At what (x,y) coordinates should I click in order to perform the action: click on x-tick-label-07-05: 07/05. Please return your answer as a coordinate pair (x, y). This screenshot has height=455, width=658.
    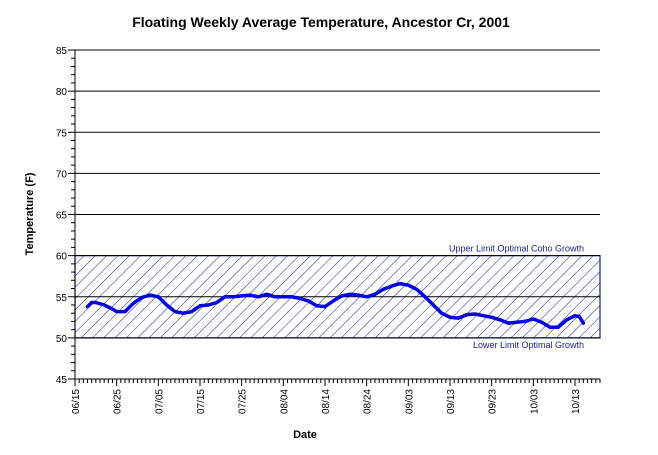
    Looking at the image, I should click on (159, 401).